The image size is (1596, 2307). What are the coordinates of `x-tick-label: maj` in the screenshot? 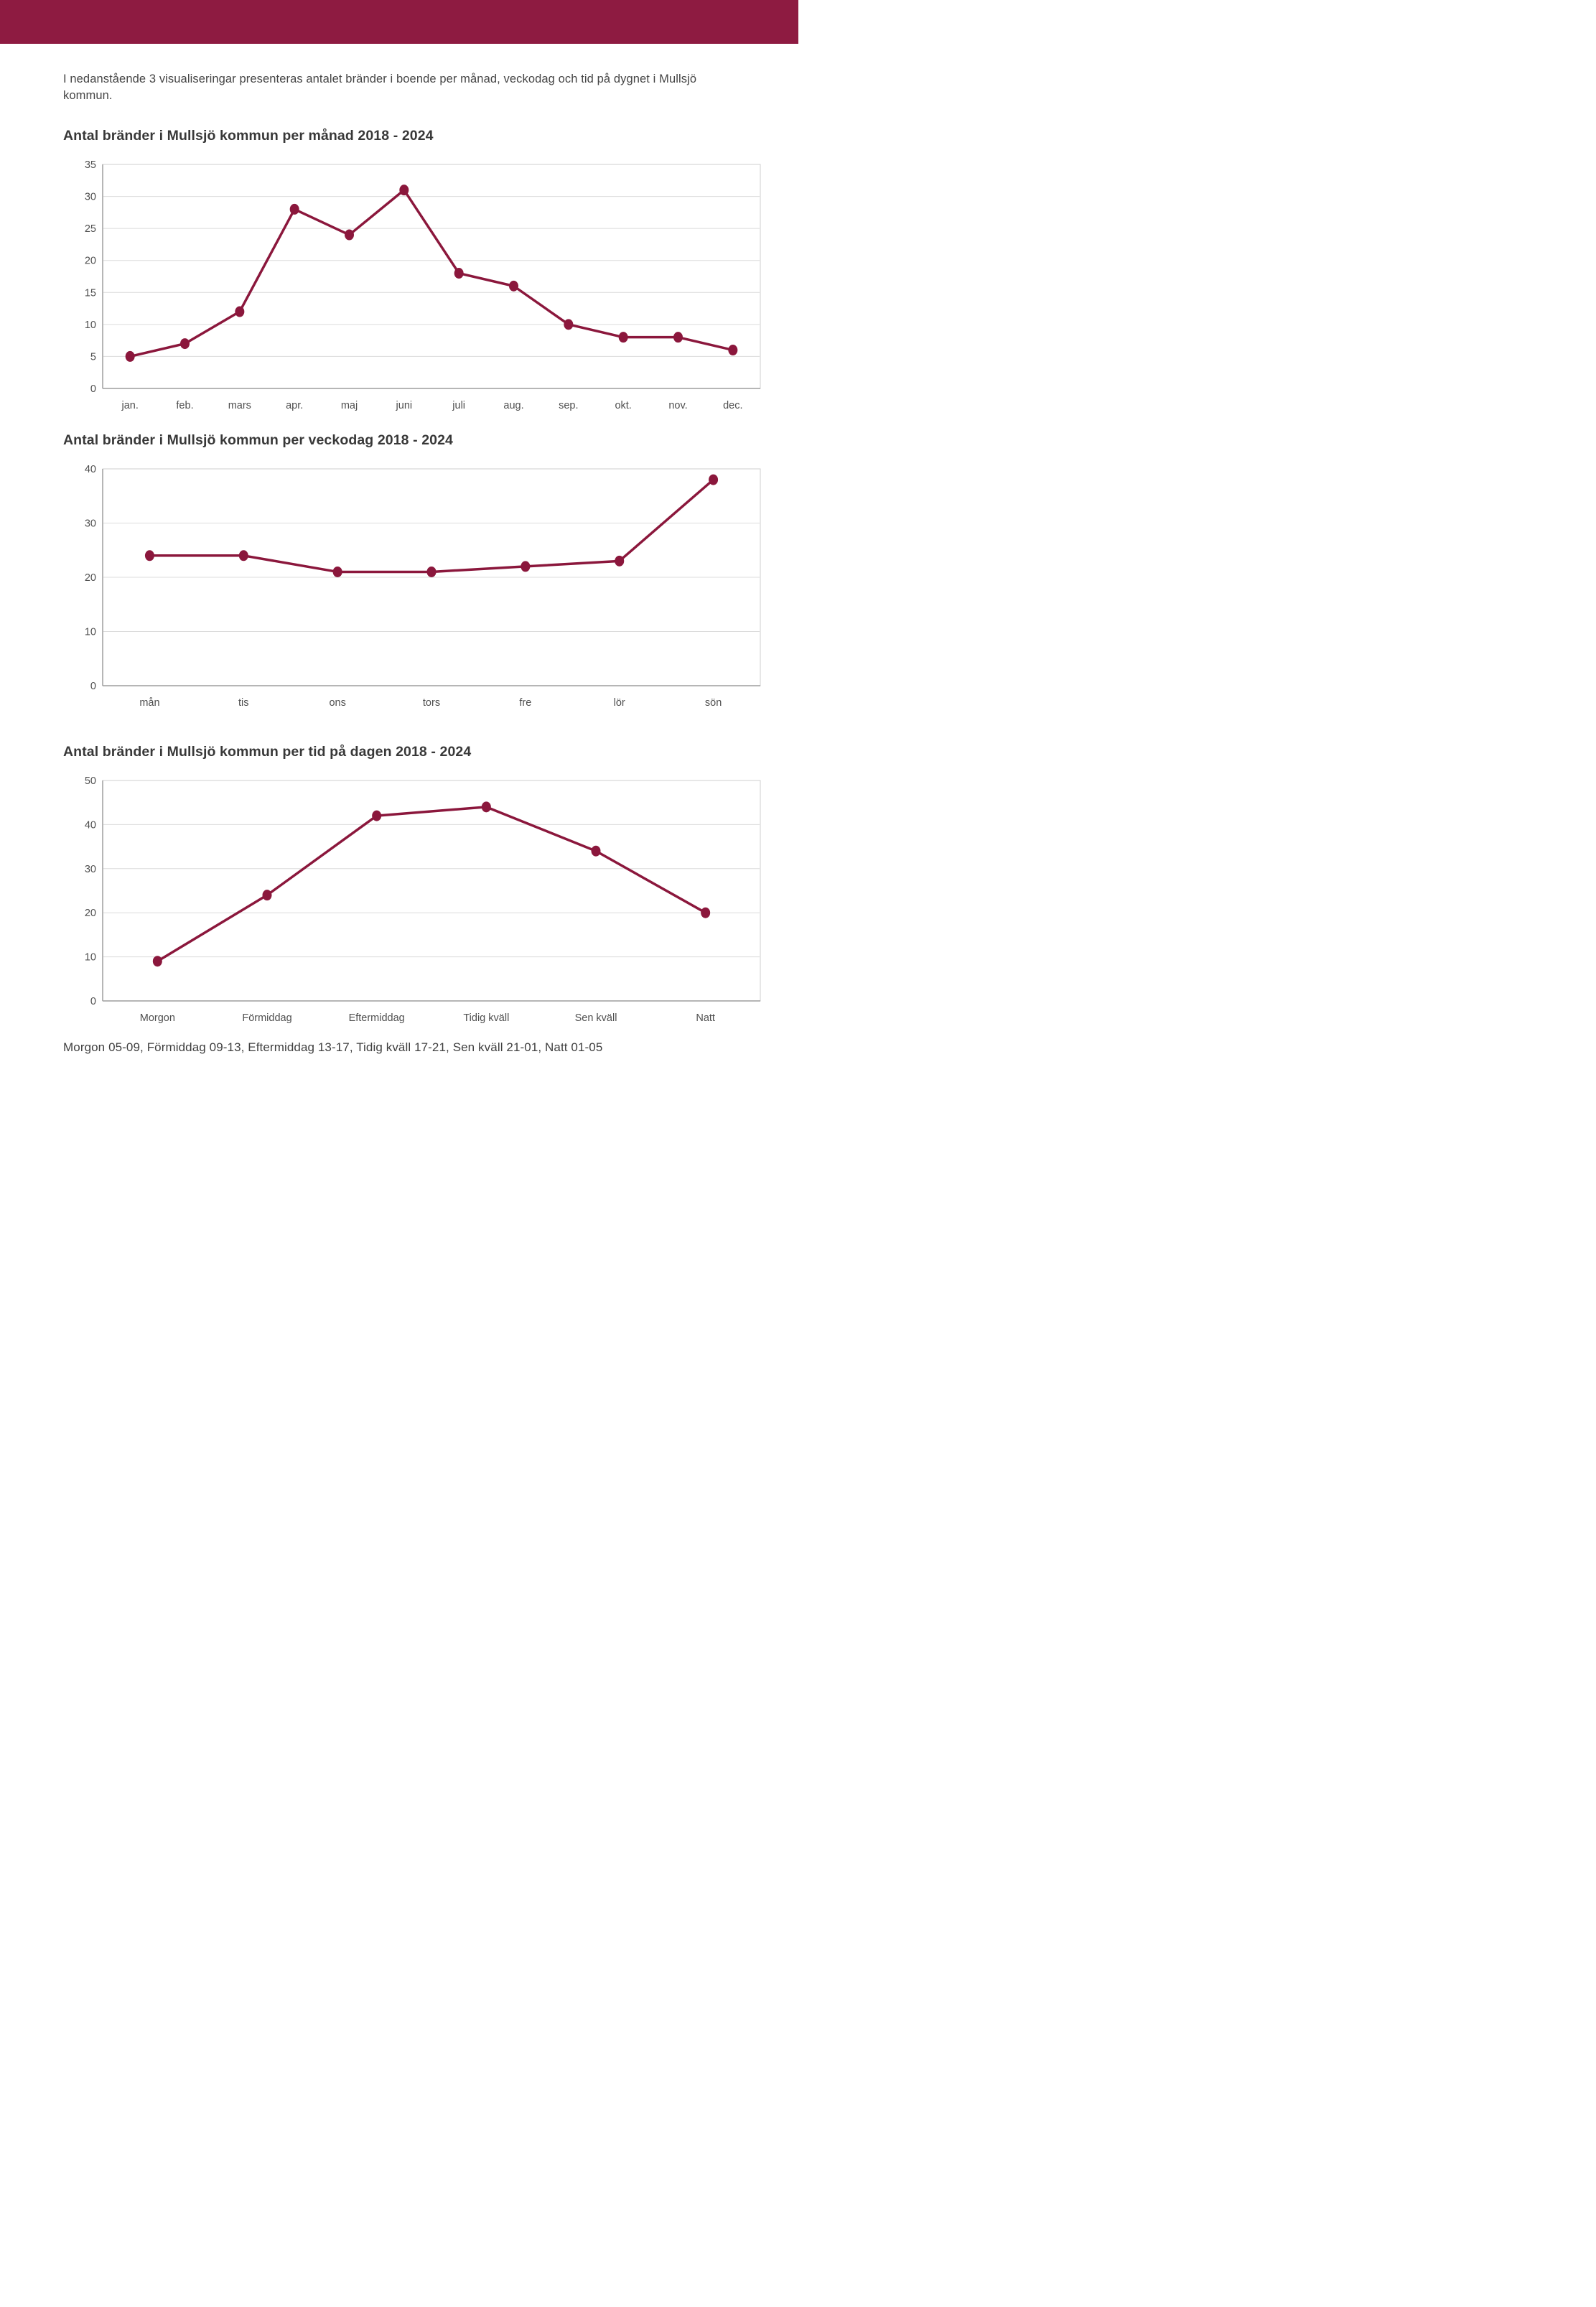 It's located at (349, 405).